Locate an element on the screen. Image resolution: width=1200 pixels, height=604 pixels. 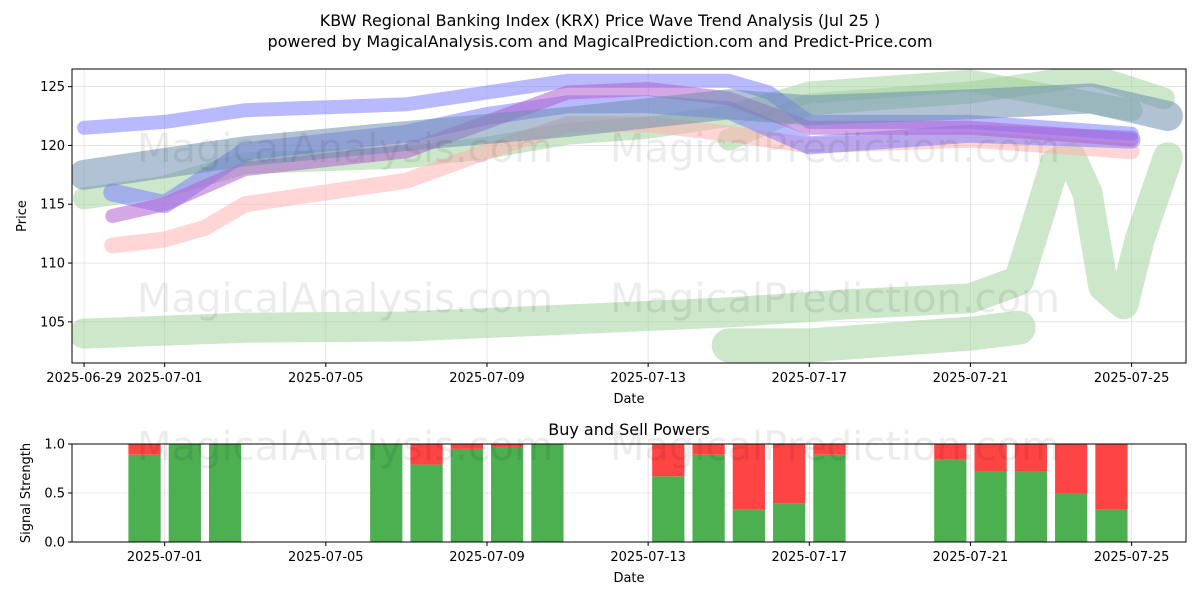
price-x-tick-label: 2025-06-29 is located at coordinates (84, 378).